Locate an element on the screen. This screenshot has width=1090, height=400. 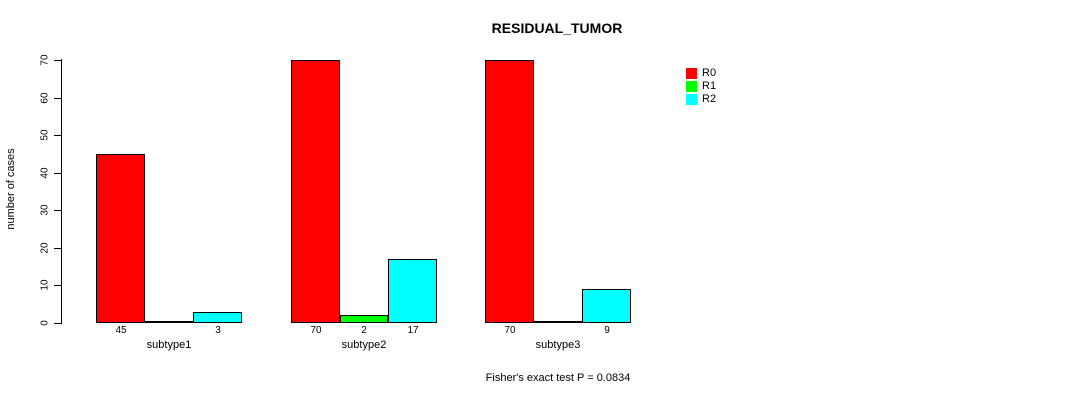
y-tick-label: 60 is located at coordinates (45, 98).